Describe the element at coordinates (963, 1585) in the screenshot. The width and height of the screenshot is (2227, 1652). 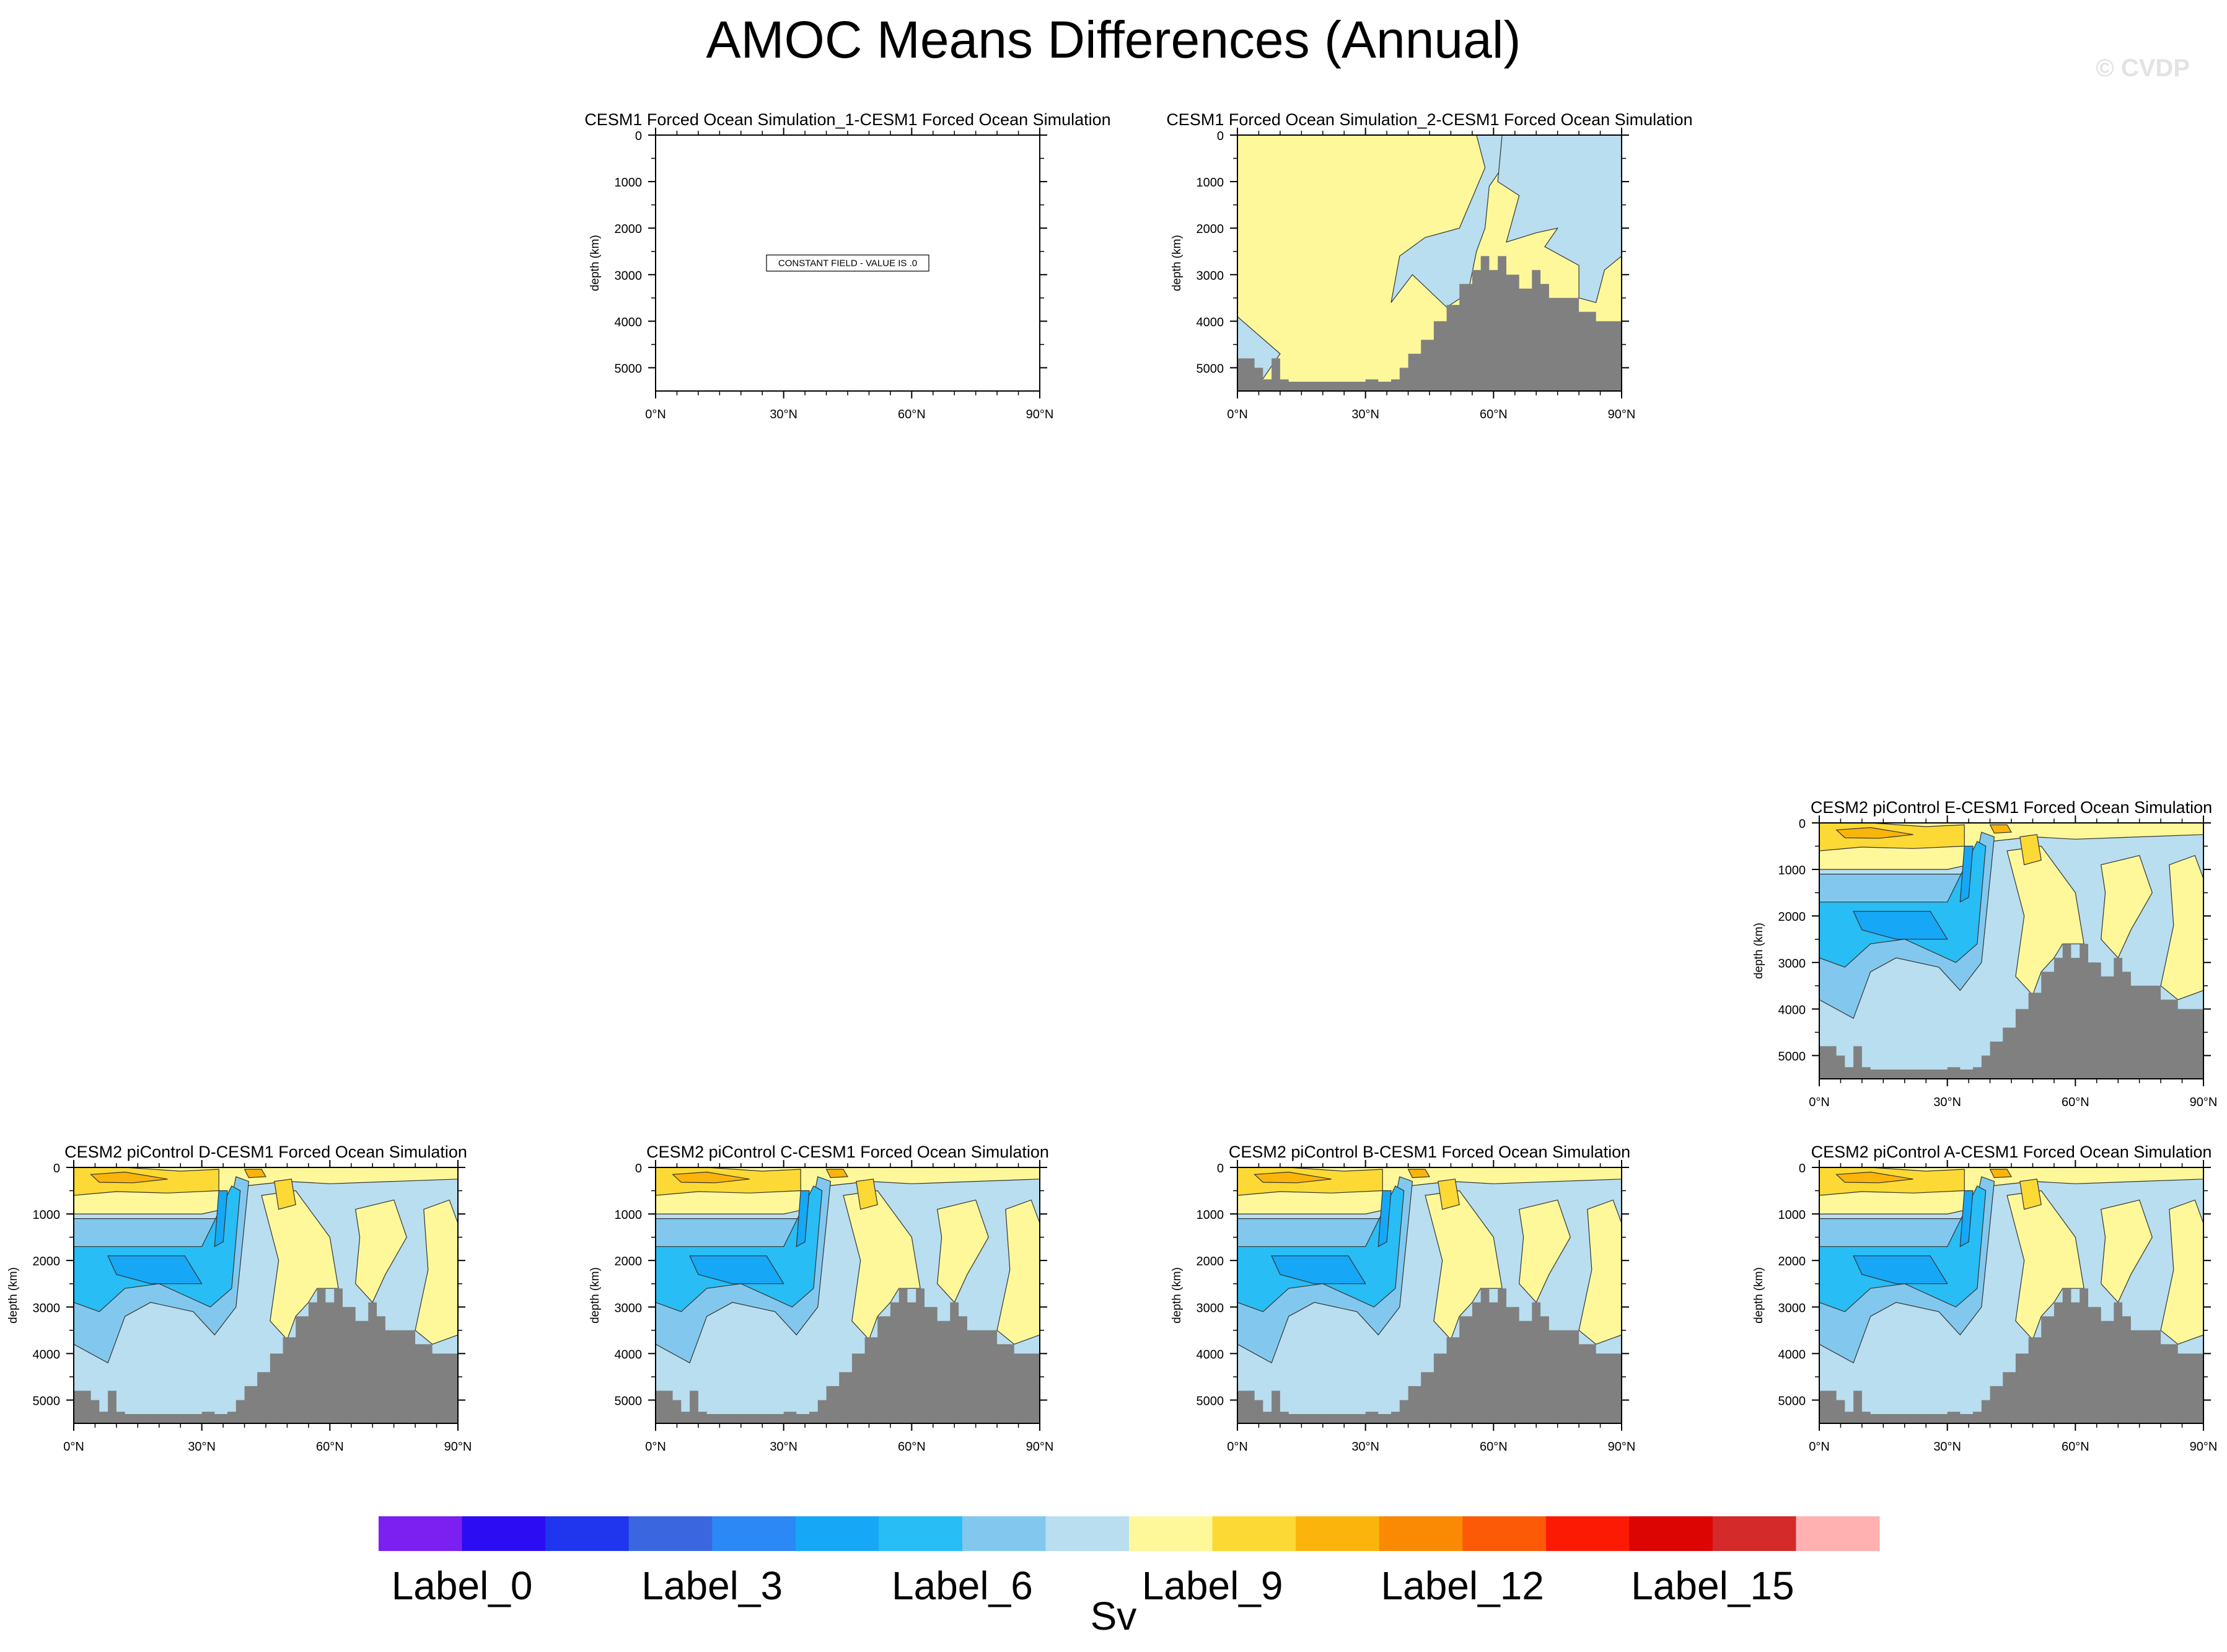
I see `colorbar-label: Label_6` at that location.